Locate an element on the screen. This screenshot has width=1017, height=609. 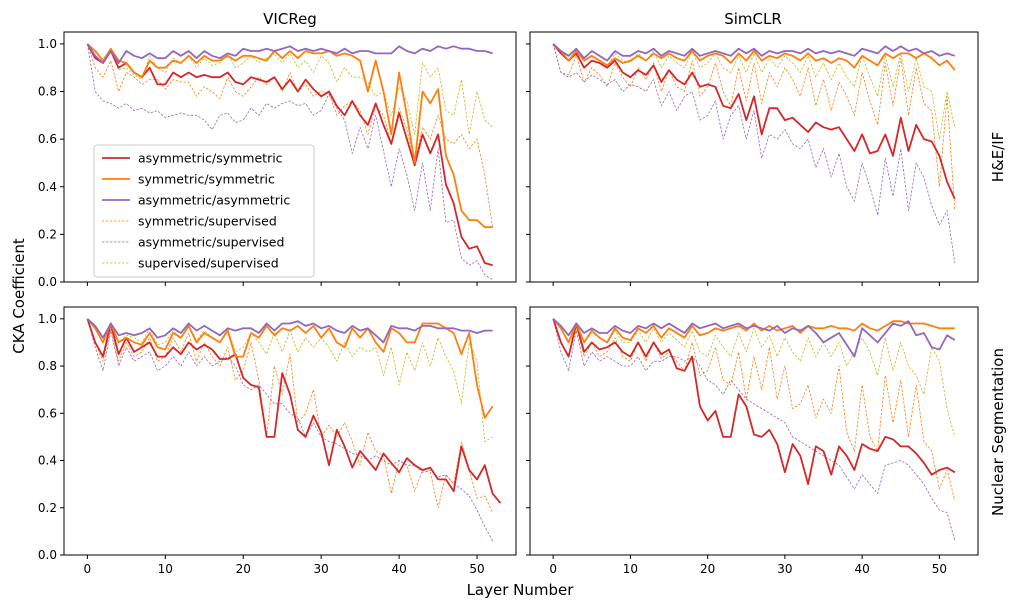
legend-box is located at coordinates (204, 211).